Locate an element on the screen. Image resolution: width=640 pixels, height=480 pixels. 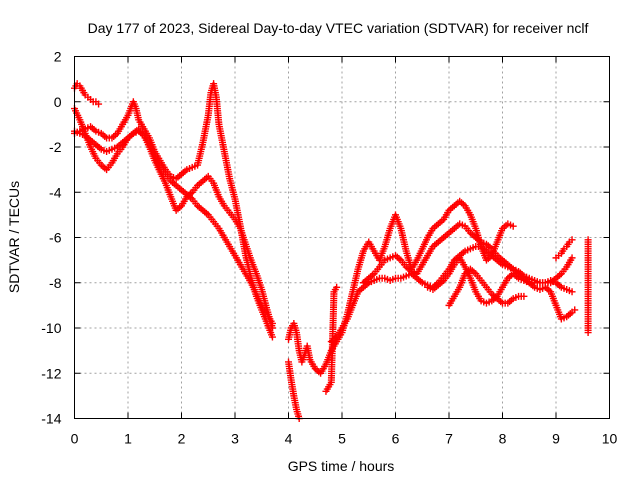
x-tick-label: 0 is located at coordinates (75, 439).